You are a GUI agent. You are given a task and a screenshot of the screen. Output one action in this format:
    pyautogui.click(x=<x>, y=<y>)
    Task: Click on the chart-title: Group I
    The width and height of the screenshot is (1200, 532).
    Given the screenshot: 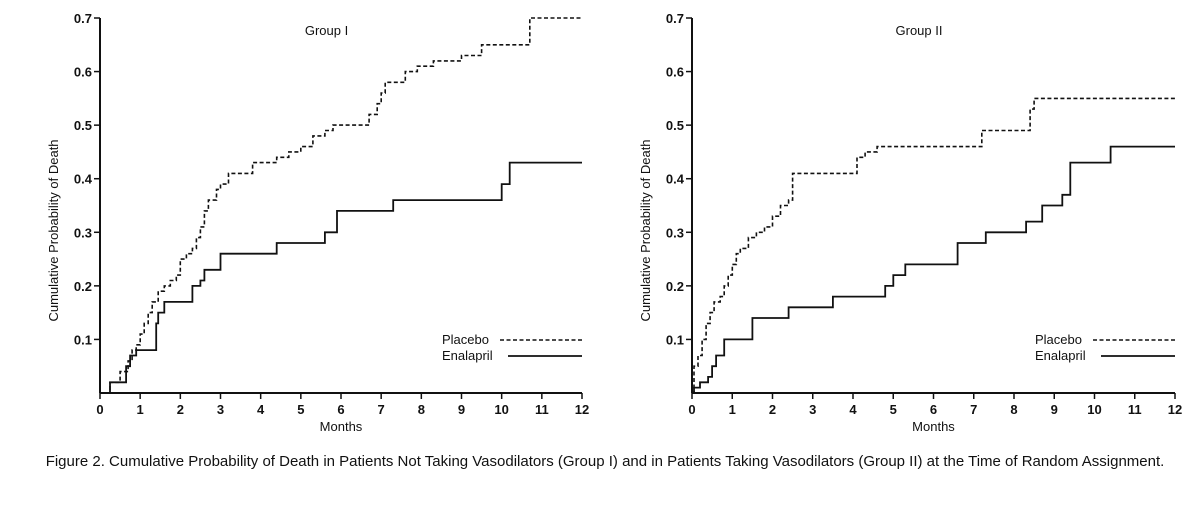 What is the action you would take?
    pyautogui.click(x=326, y=30)
    